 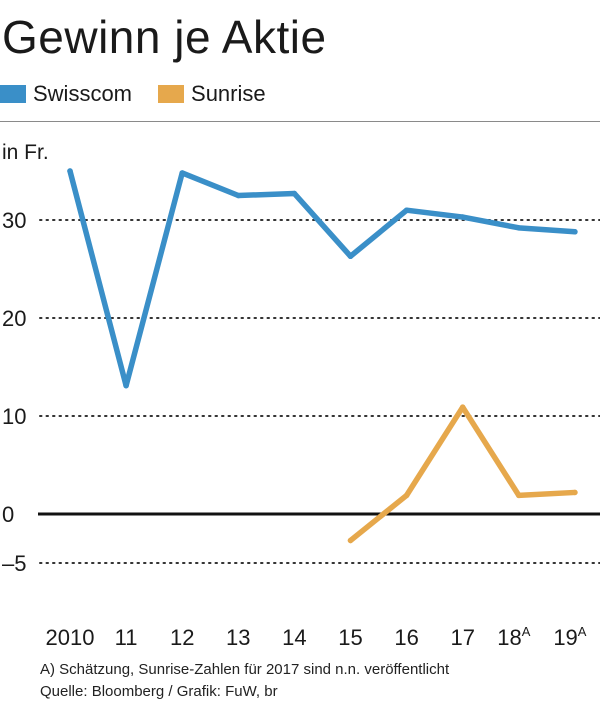 What do you see at coordinates (569, 637) in the screenshot?
I see `x-tick-label: 19A` at bounding box center [569, 637].